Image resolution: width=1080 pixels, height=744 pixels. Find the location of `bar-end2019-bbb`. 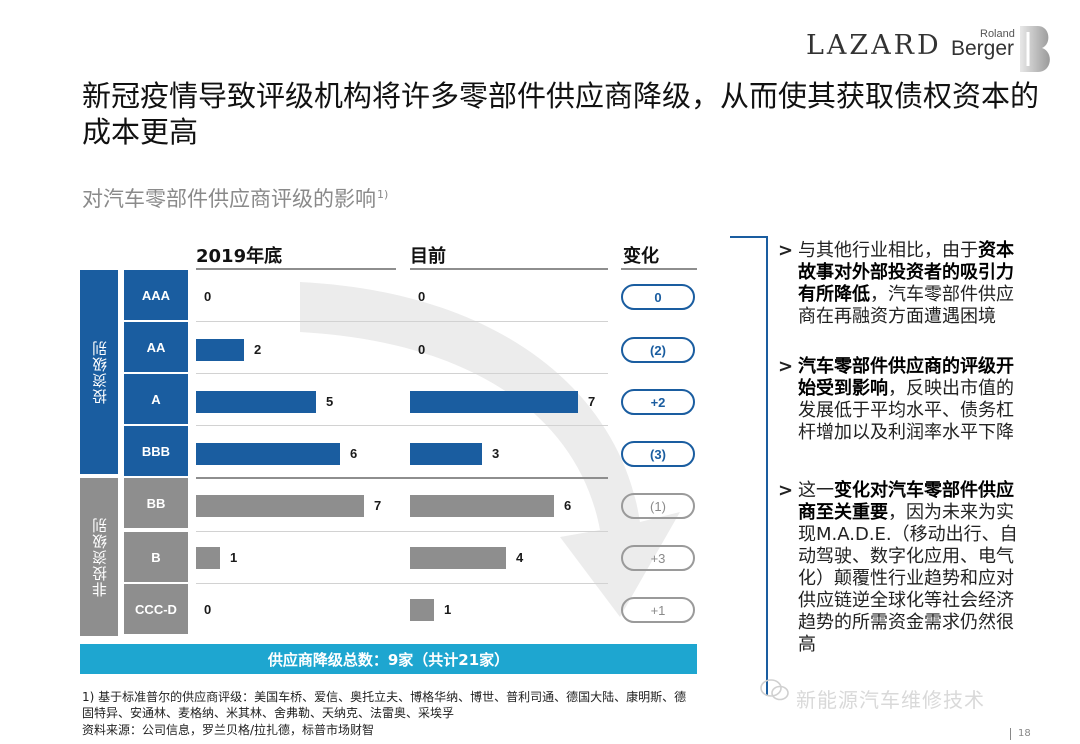

bar-end2019-bbb is located at coordinates (268, 454).